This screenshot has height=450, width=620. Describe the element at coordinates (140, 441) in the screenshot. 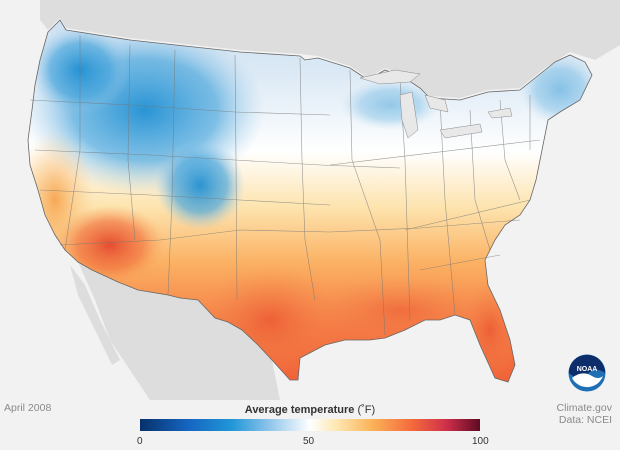

I see `legend-tick-min: 0` at that location.